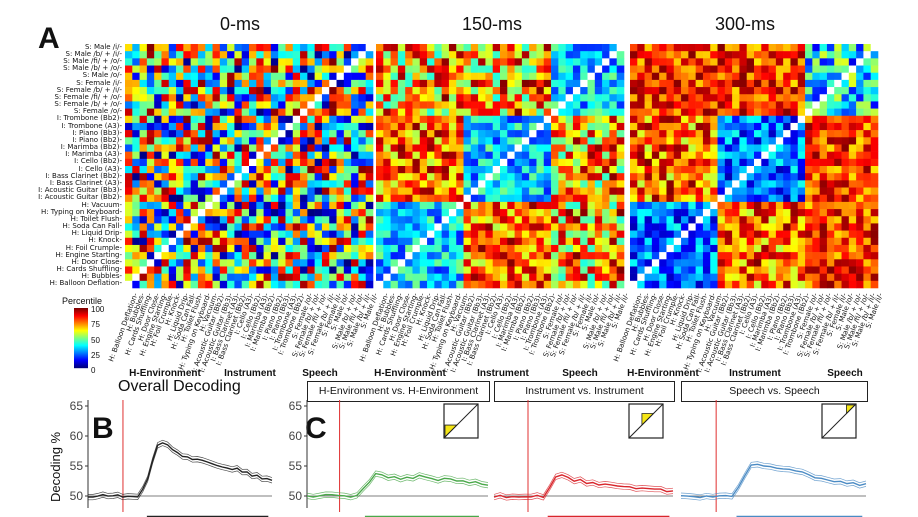 This screenshot has width=918, height=517. Describe the element at coordinates (296, 436) in the screenshot. I see `y-tick-label: 60` at that location.